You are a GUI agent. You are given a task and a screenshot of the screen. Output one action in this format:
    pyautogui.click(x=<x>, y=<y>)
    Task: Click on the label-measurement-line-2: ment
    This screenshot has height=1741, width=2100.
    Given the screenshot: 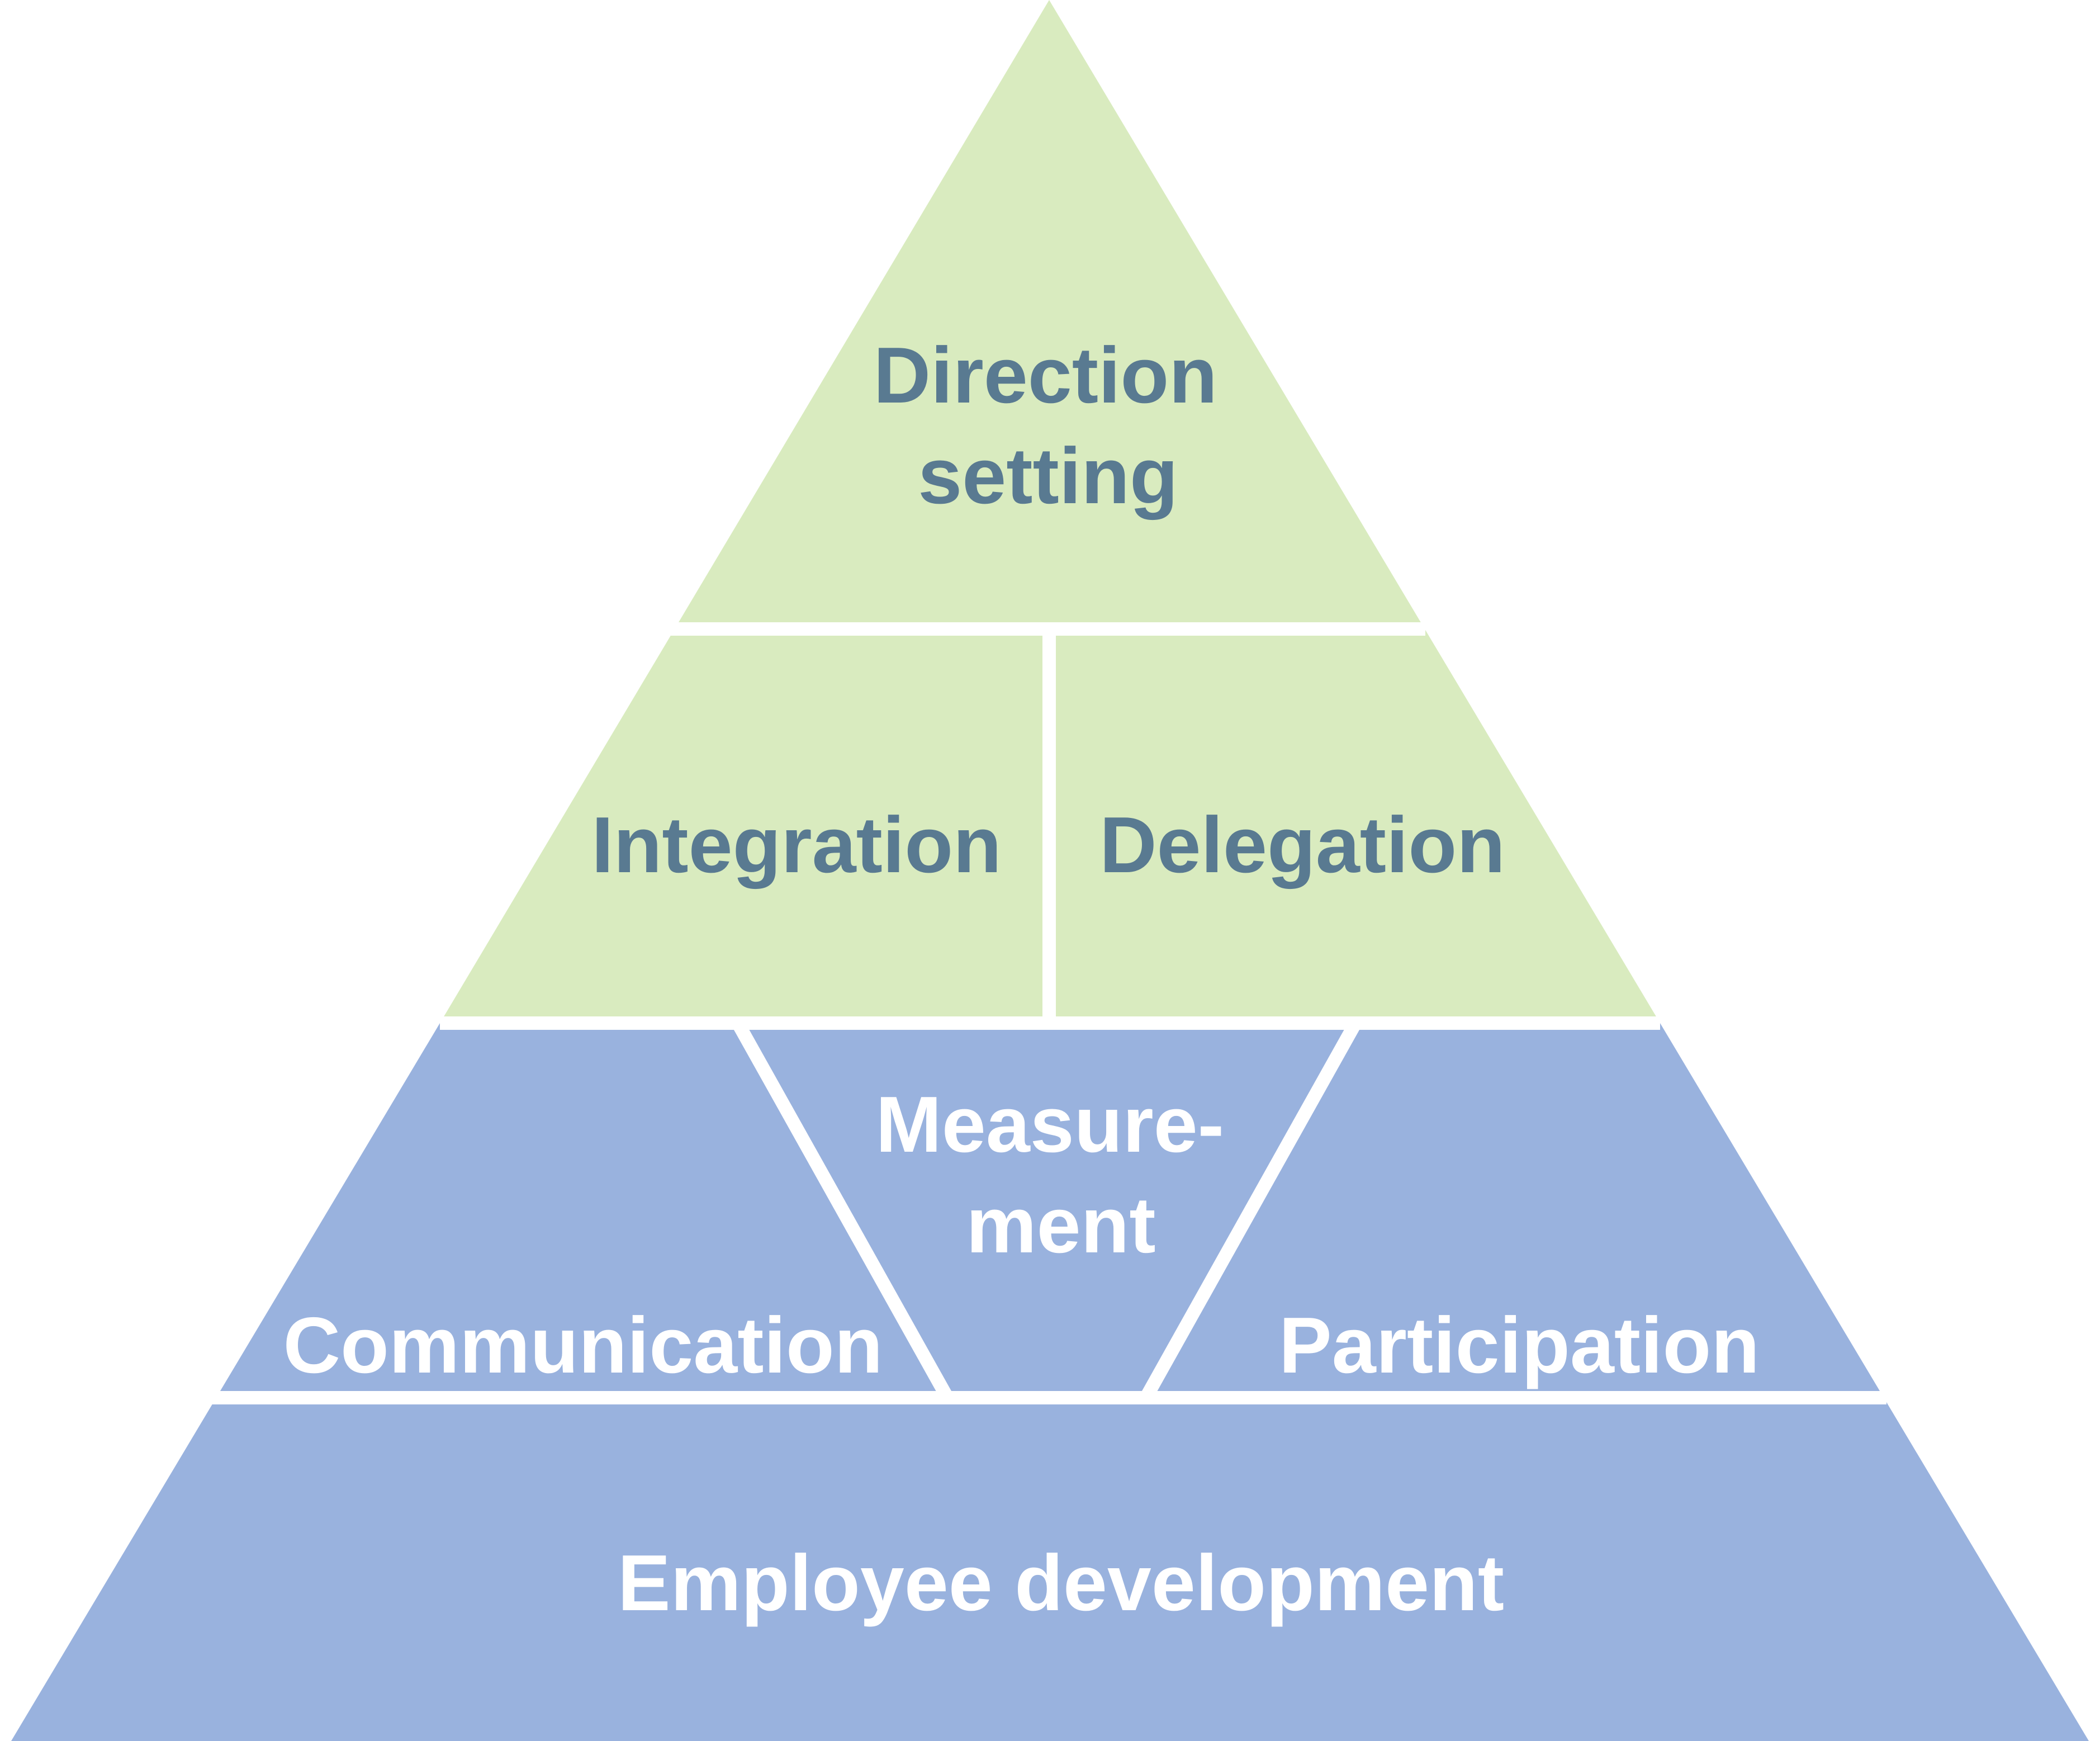 What is the action you would take?
    pyautogui.click(x=1060, y=1225)
    